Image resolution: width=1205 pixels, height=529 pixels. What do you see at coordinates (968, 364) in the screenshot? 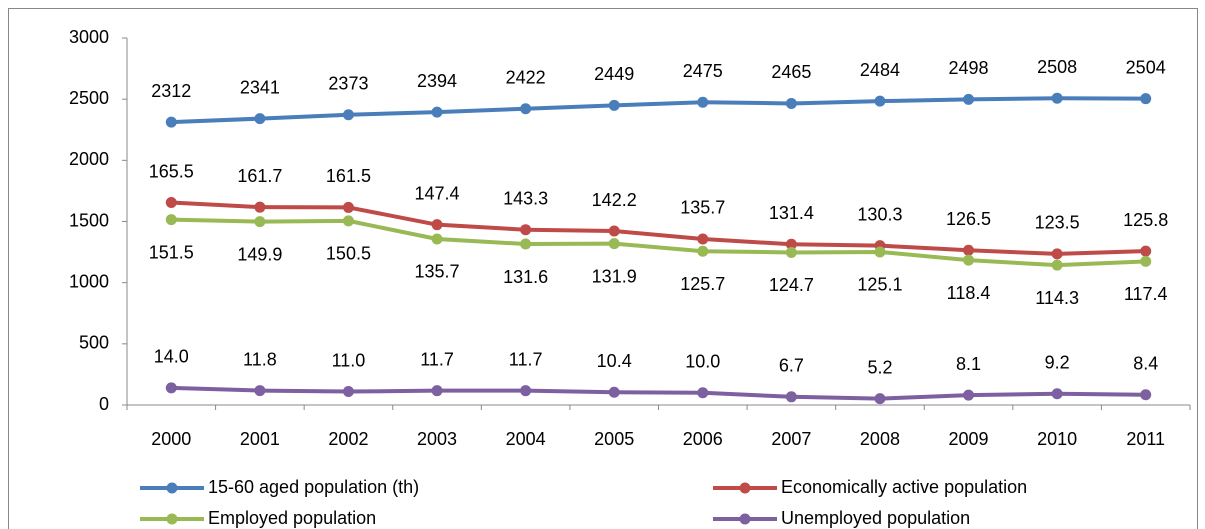
I see `data-label: 8.1` at bounding box center [968, 364].